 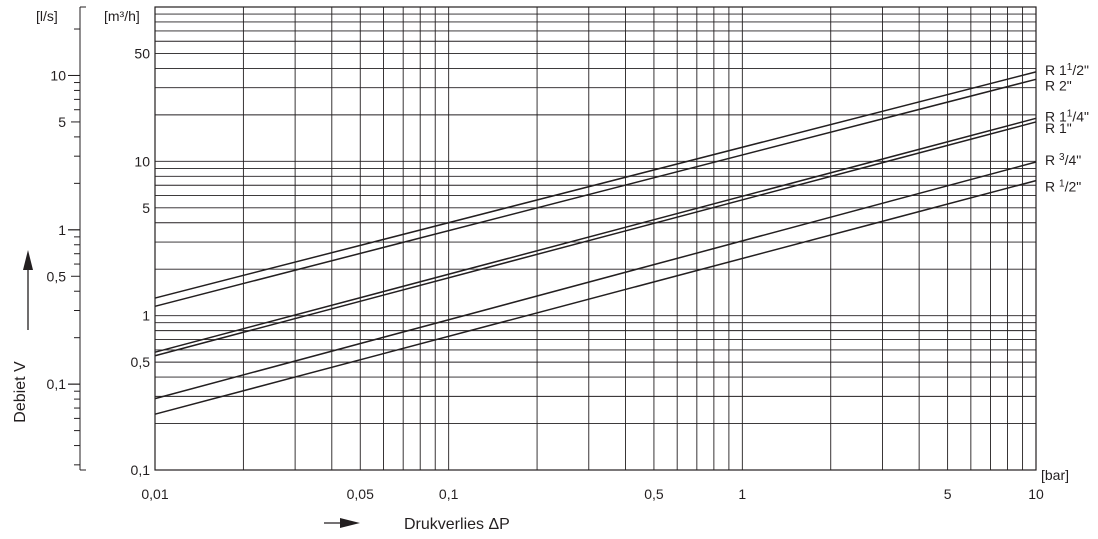 I want to click on x-tick-label: 5, so click(x=948, y=494).